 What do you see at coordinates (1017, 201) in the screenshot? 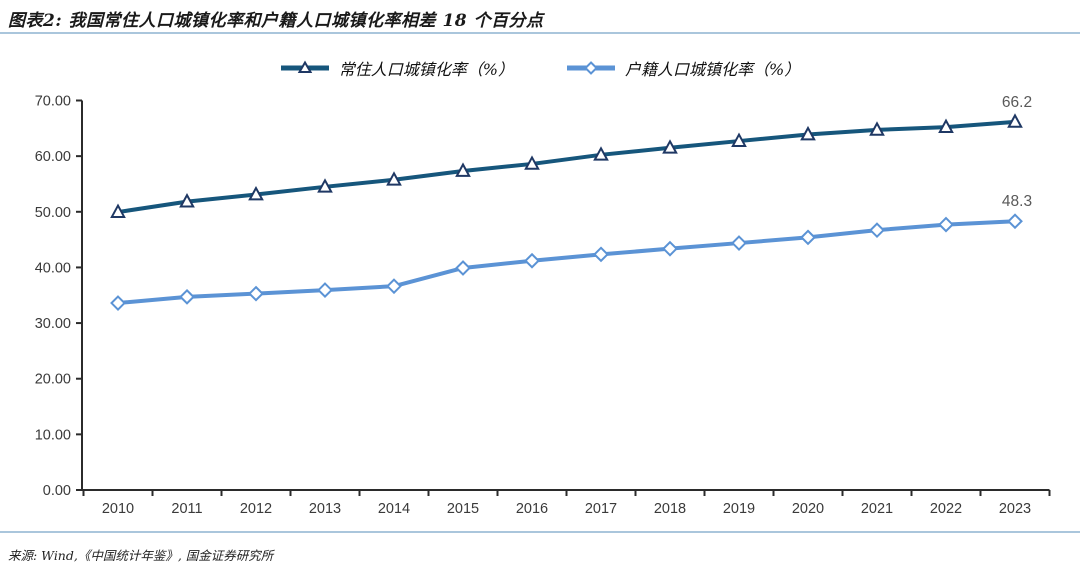
I see `series-end-data-label: 48.3` at bounding box center [1017, 201].